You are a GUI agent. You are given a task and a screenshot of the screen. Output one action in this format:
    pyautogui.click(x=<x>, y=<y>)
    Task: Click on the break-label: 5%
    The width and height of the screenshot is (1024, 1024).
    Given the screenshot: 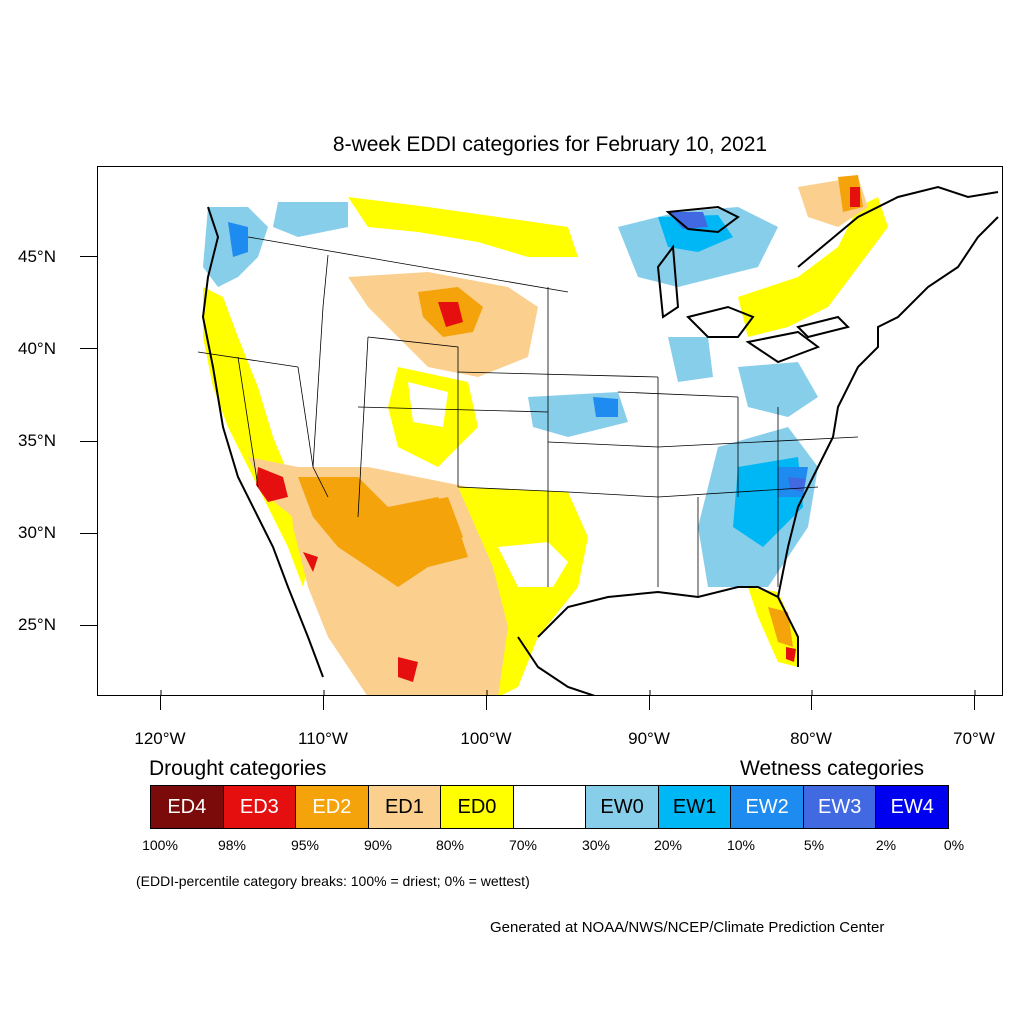 What is the action you would take?
    pyautogui.click(x=814, y=845)
    